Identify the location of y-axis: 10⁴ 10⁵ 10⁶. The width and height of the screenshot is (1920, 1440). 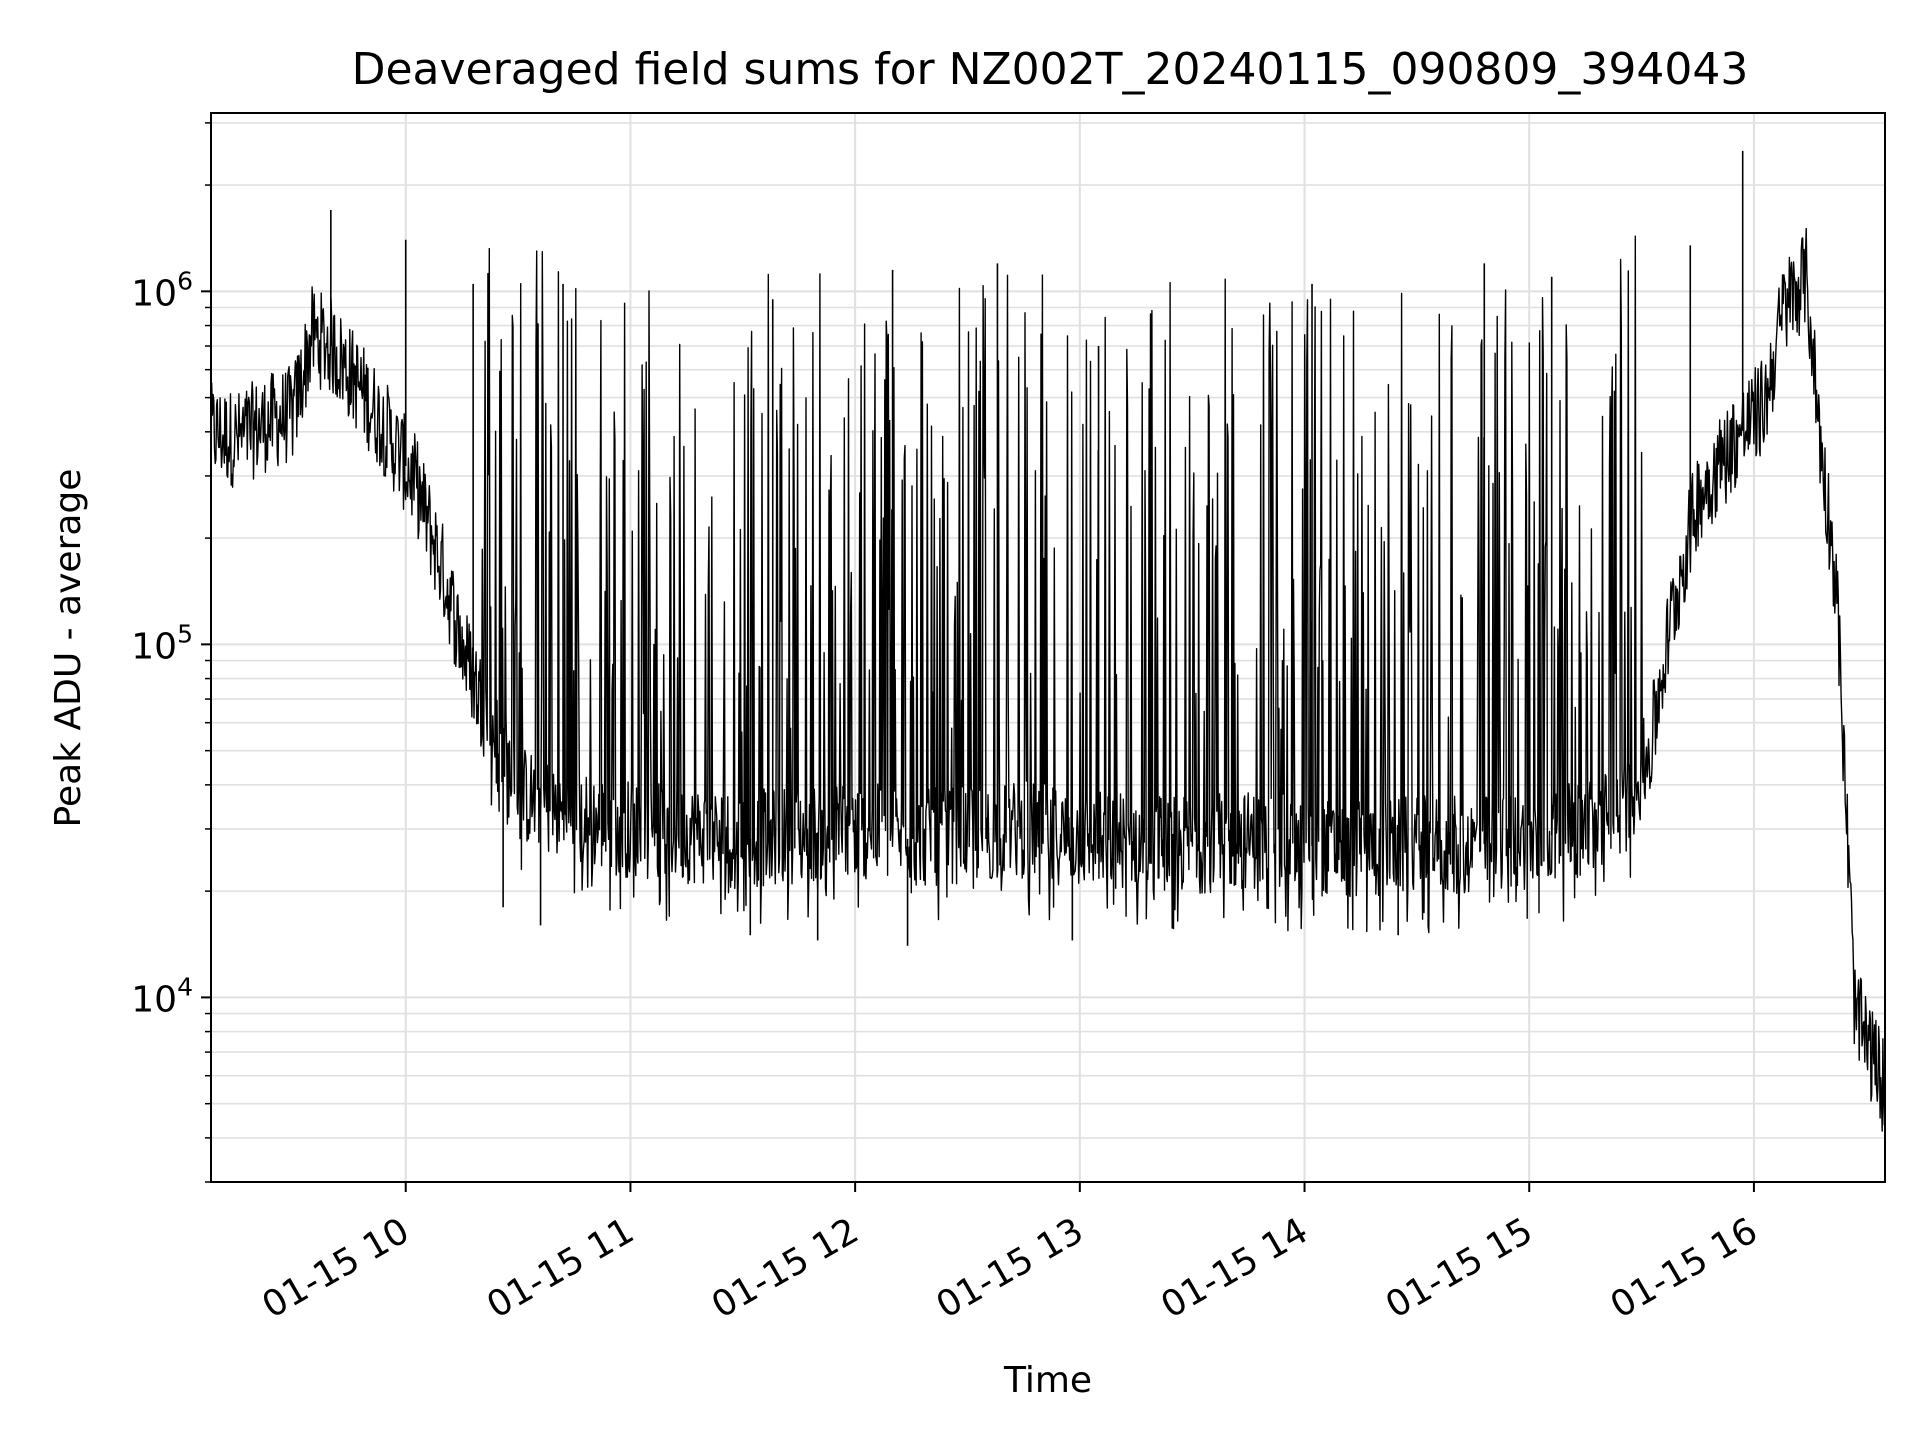
(171, 652).